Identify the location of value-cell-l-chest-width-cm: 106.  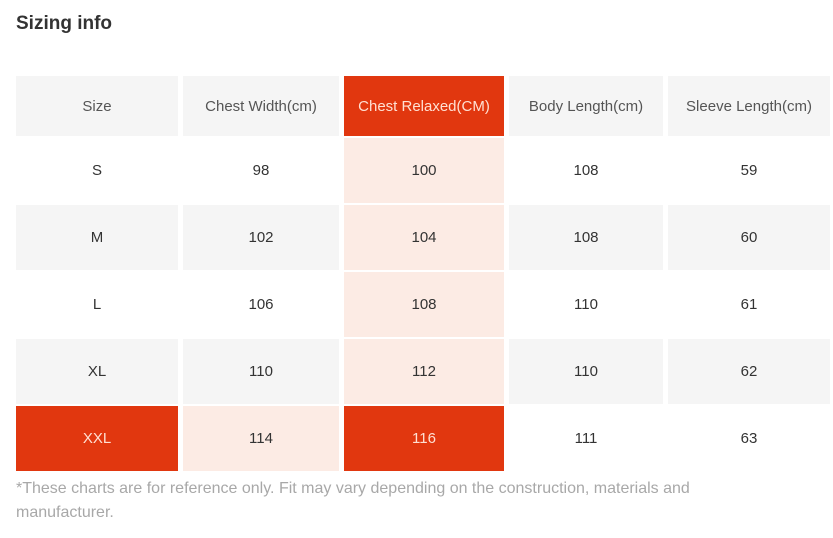
(261, 304).